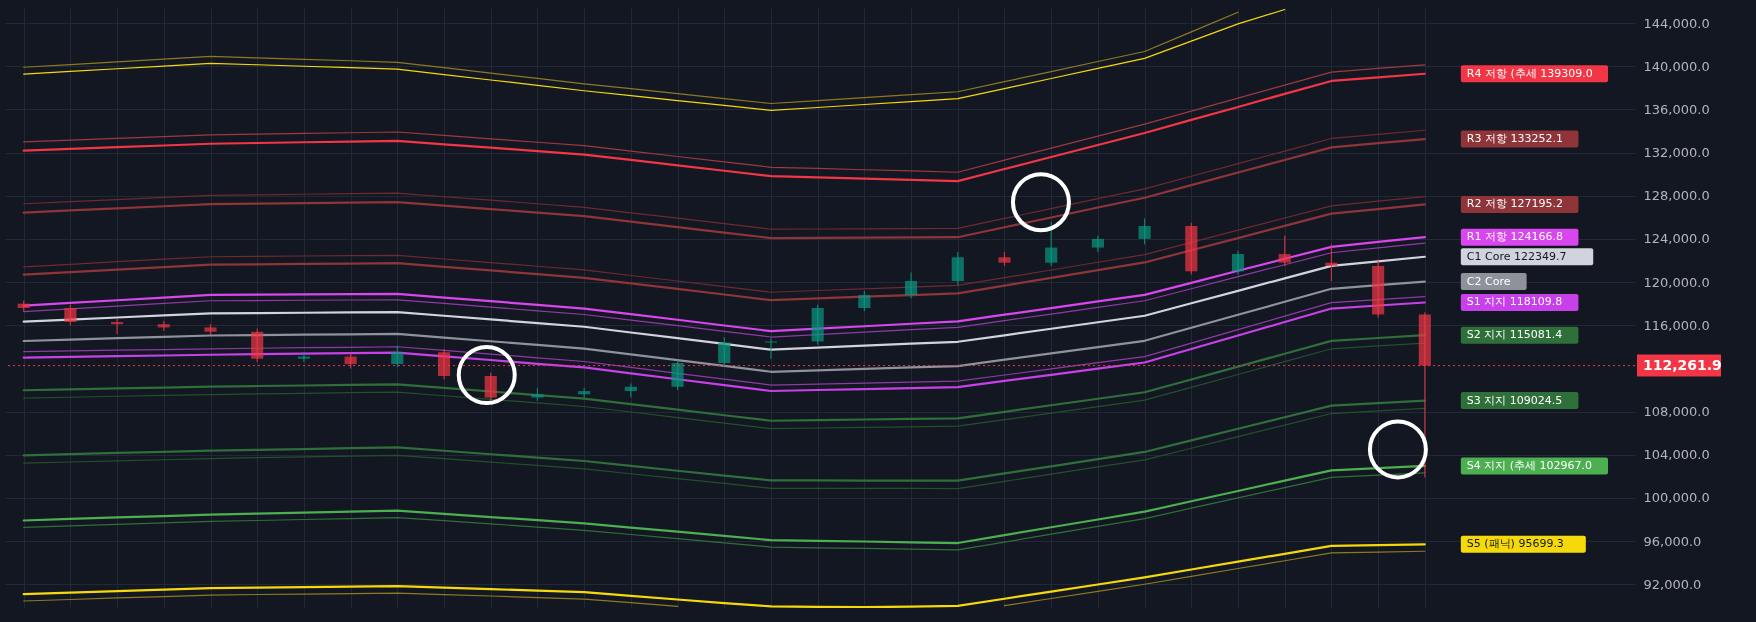  Describe the element at coordinates (1676, 196) in the screenshot. I see `y-tick-label: 128,000.0` at that location.